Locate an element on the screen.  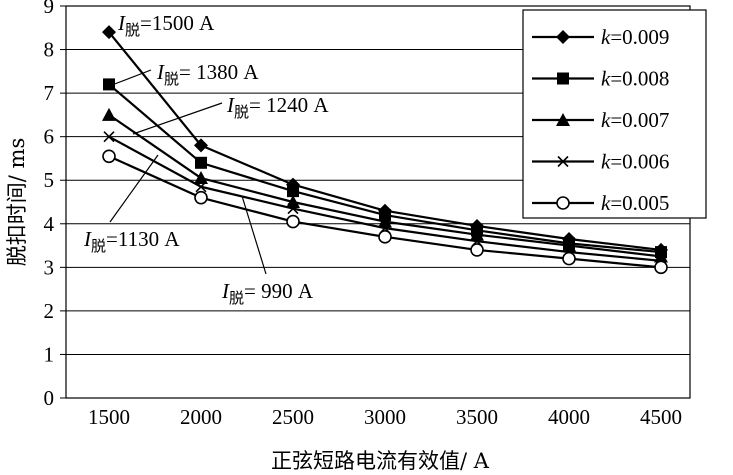
y-tick-labels: 0 1 2 3 4 5 6 7 8 9 is located at coordinates (49, 205).